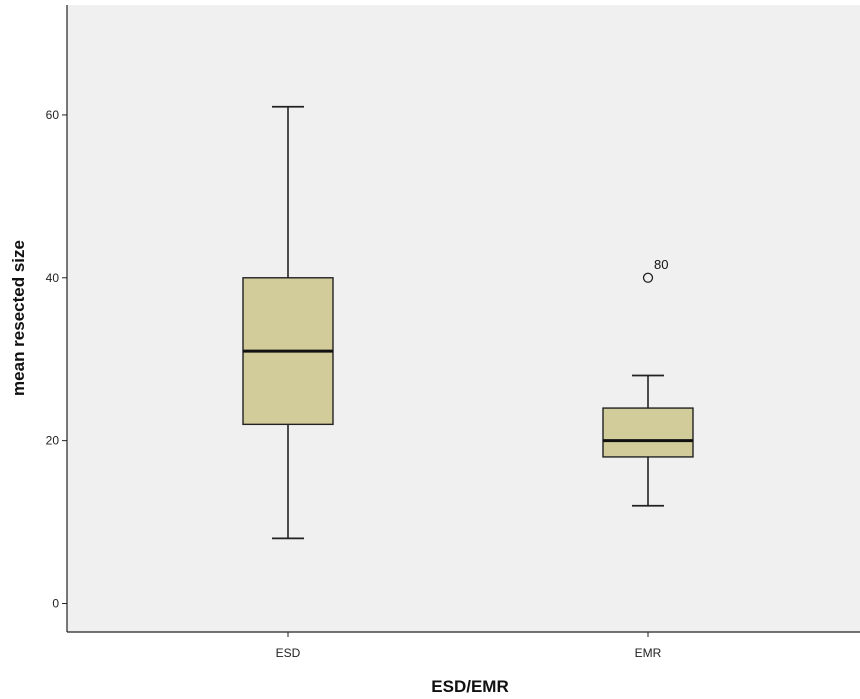 Image resolution: width=860 pixels, height=699 pixels. What do you see at coordinates (648, 277) in the screenshot?
I see `outlier-point` at bounding box center [648, 277].